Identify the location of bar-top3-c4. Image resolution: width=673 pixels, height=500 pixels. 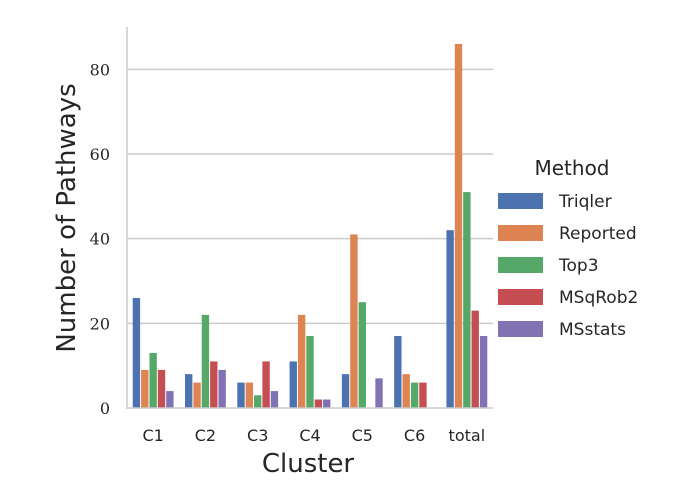
(310, 372).